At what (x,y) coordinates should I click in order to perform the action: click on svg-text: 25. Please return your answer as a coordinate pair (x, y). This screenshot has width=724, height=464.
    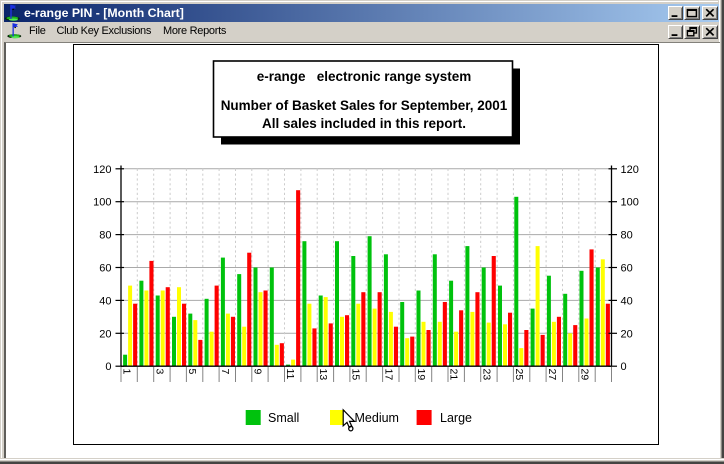
    Looking at the image, I should click on (519, 375).